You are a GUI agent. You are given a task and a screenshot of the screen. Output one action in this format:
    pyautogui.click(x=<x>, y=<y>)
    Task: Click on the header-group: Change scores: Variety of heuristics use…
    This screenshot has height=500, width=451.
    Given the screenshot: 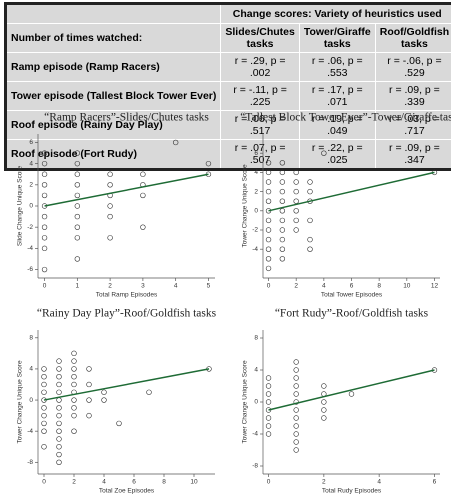 What is the action you would take?
    pyautogui.click(x=335, y=13)
    